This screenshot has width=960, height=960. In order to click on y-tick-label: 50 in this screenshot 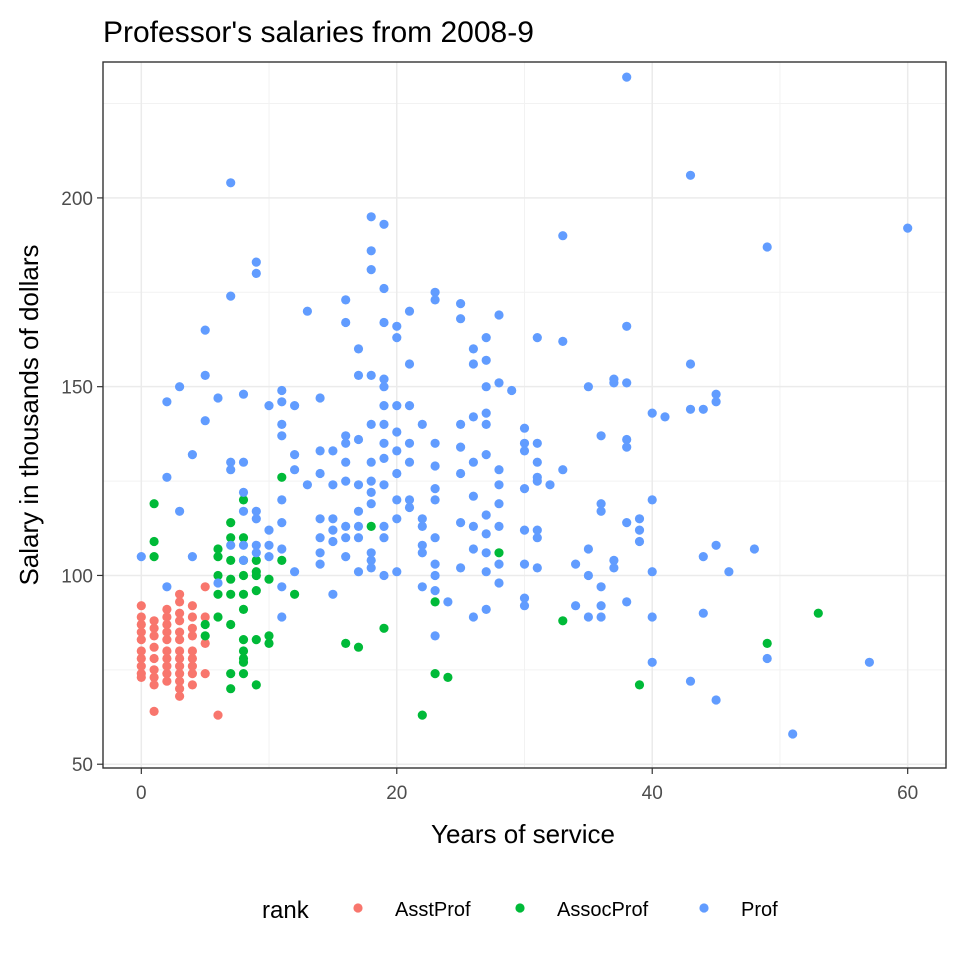, I will do `click(82, 765)`.